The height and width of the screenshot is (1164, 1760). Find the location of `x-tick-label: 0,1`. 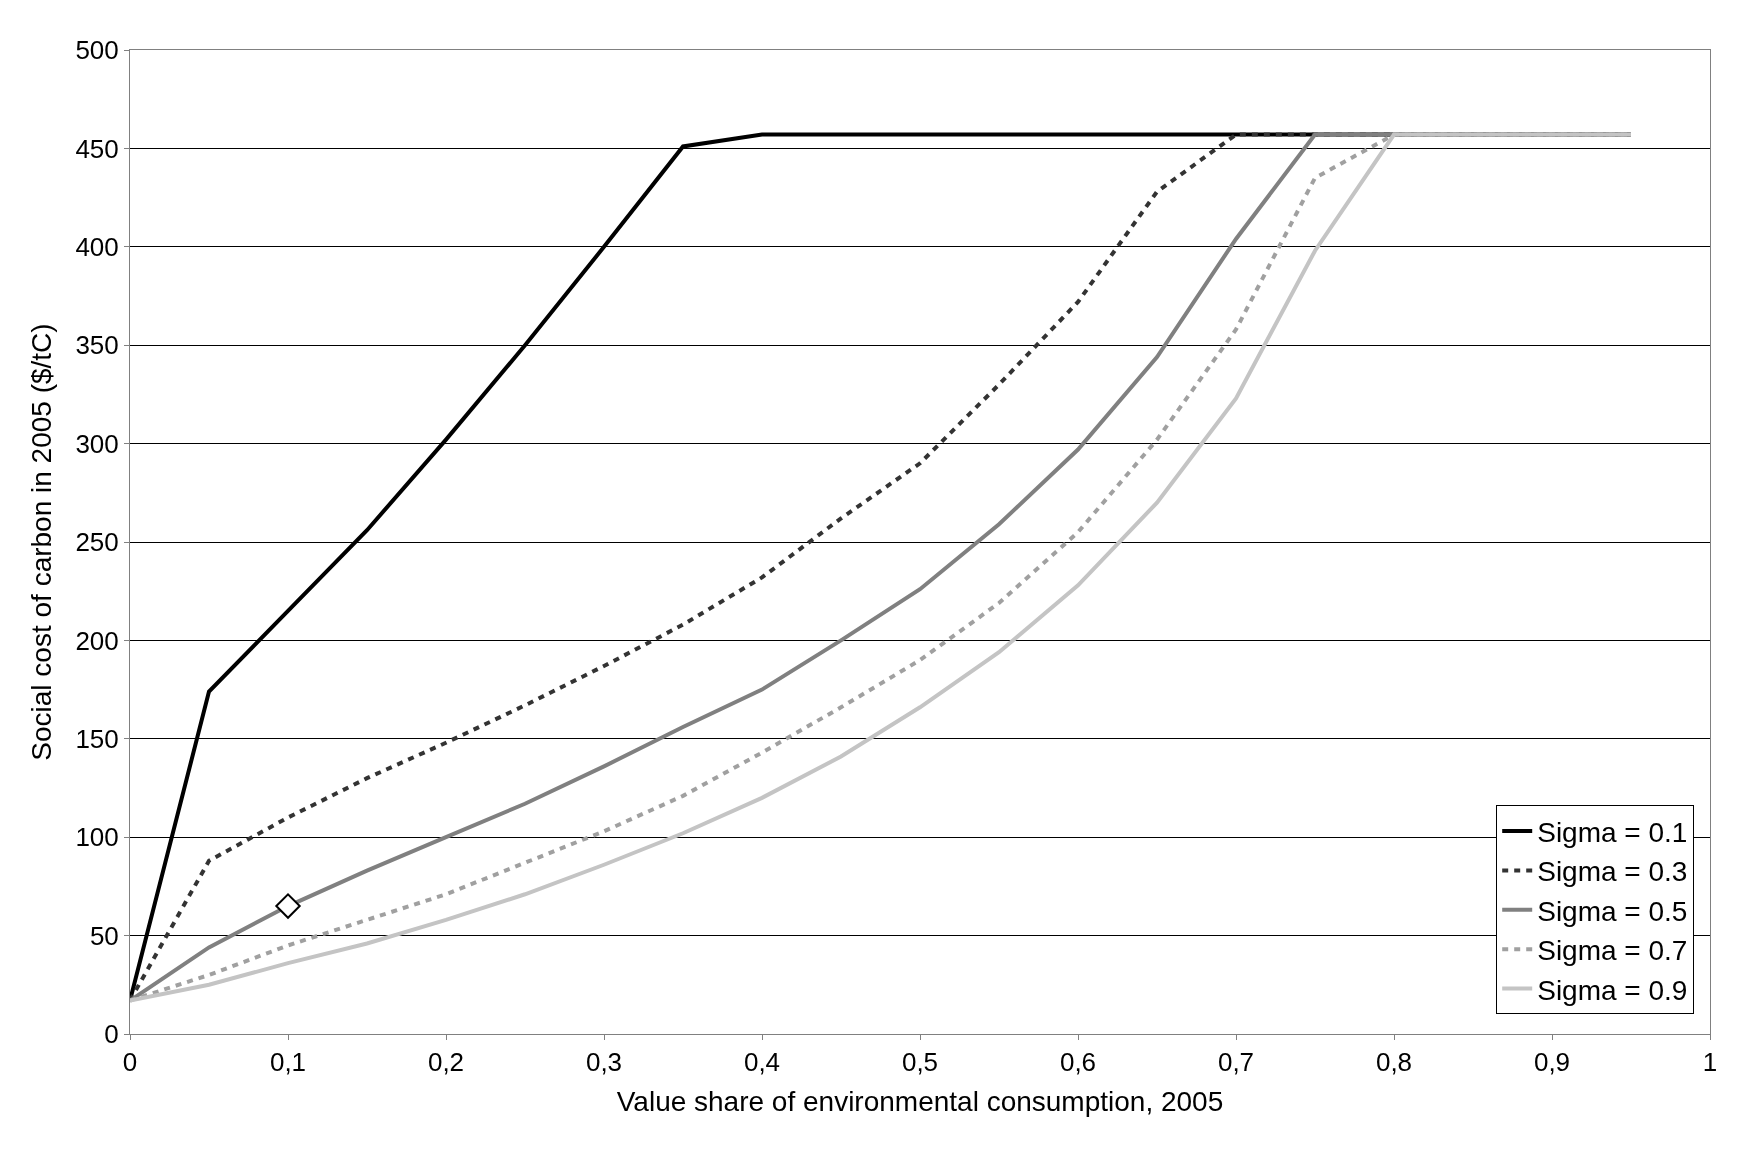

x-tick-label: 0,1 is located at coordinates (288, 1062).